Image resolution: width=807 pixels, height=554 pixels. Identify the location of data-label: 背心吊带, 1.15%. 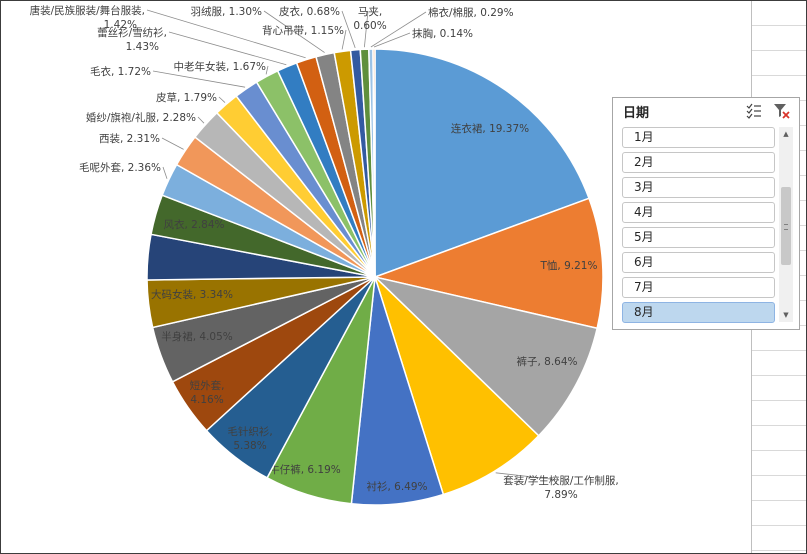
(303, 30).